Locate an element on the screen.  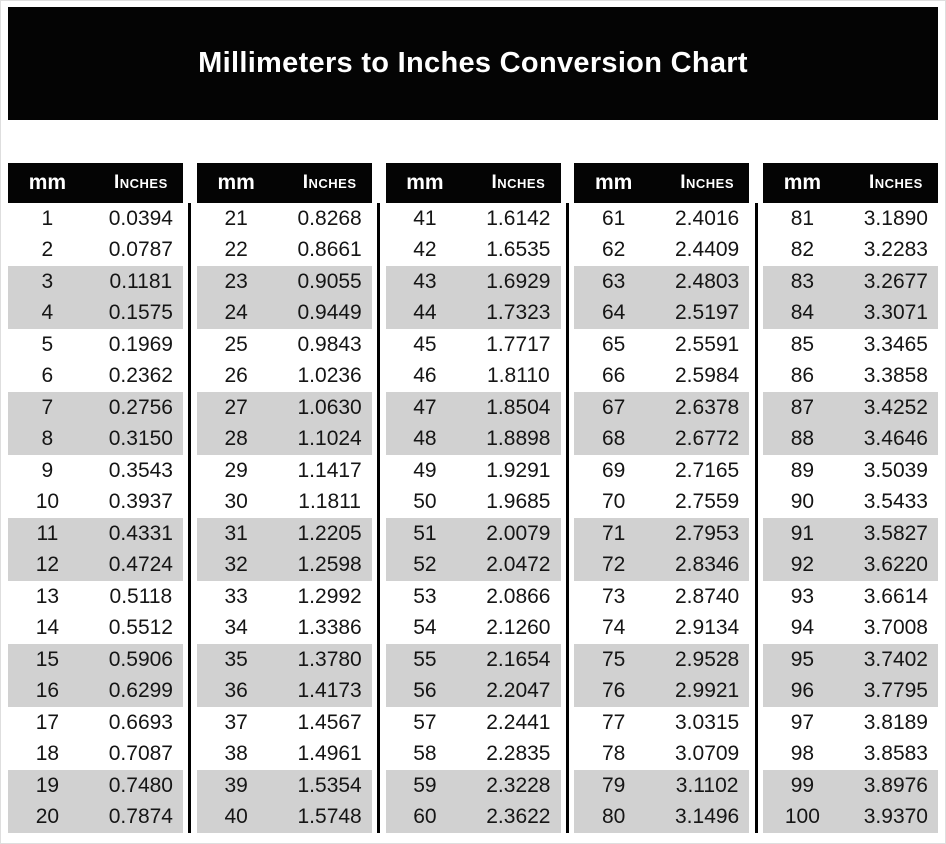
inches-value: 3.5039 is located at coordinates (895, 470).